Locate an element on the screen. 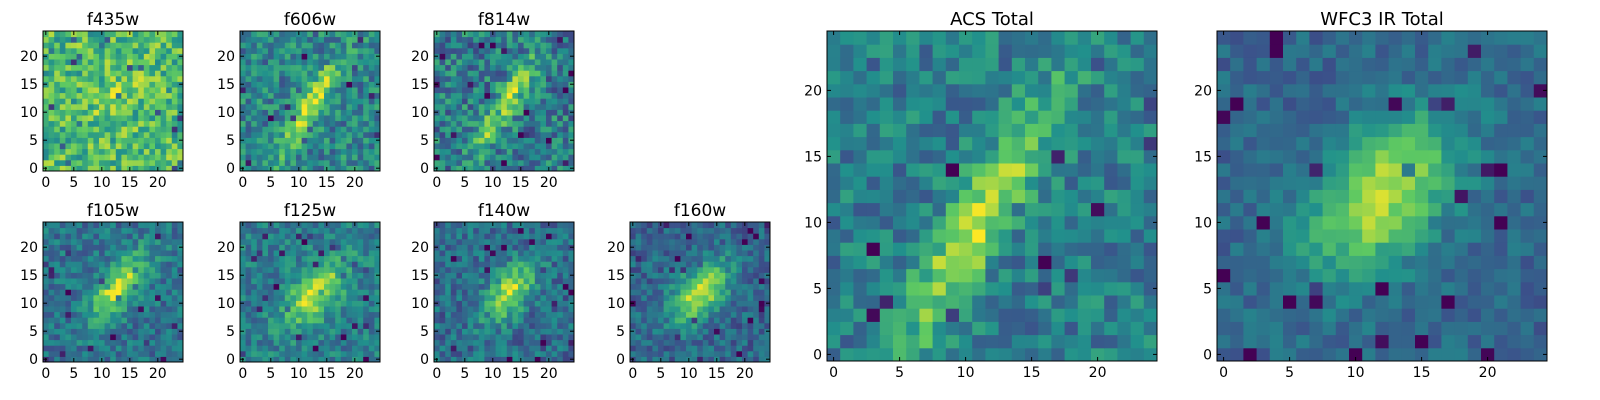 This screenshot has height=400, width=1600. y-tick-label: 20 is located at coordinates (226, 57).